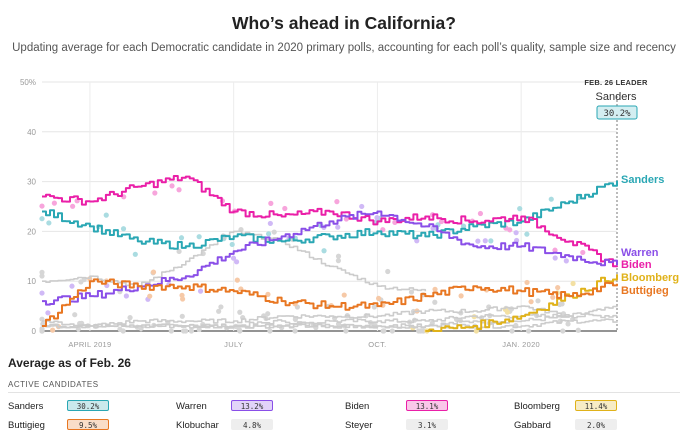  I want to click on leader-callout: FEB. 26 LEADER Sanders 30.2%, so click(616, 99).